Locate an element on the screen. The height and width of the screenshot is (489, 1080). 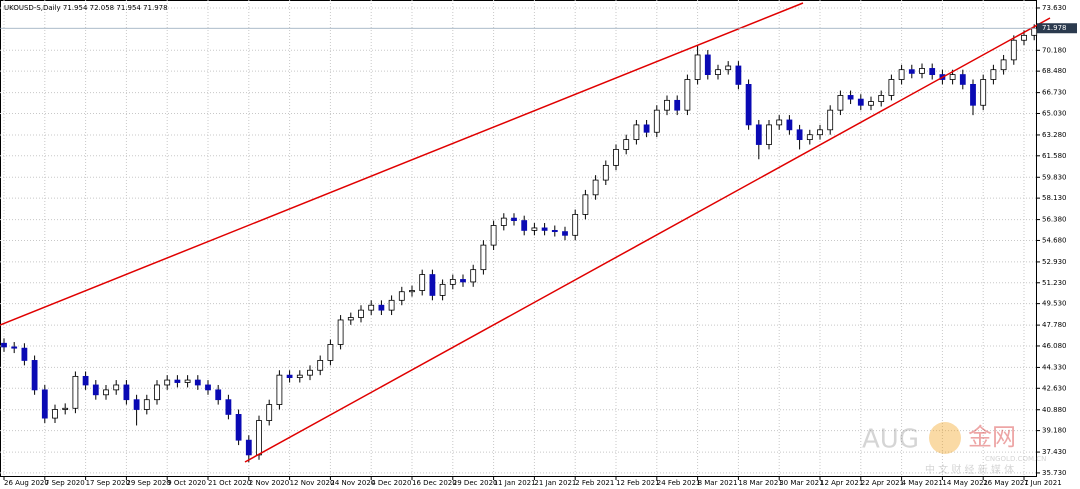
x-tick-label: 7 Sep 2020 is located at coordinates (65, 483).